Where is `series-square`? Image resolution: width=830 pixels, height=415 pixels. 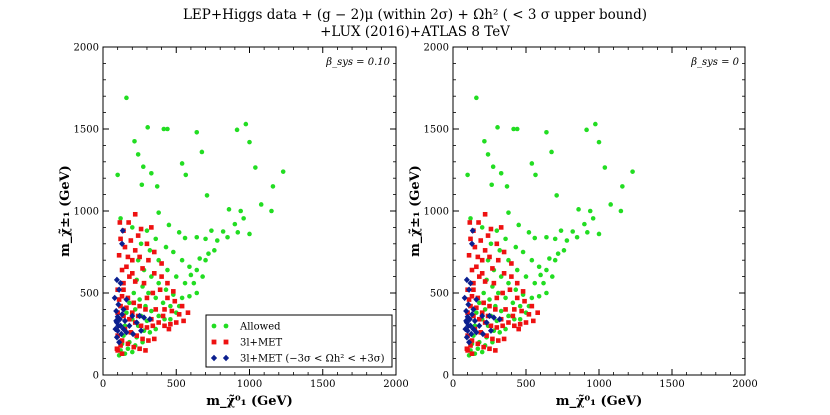 series-square is located at coordinates (502, 283).